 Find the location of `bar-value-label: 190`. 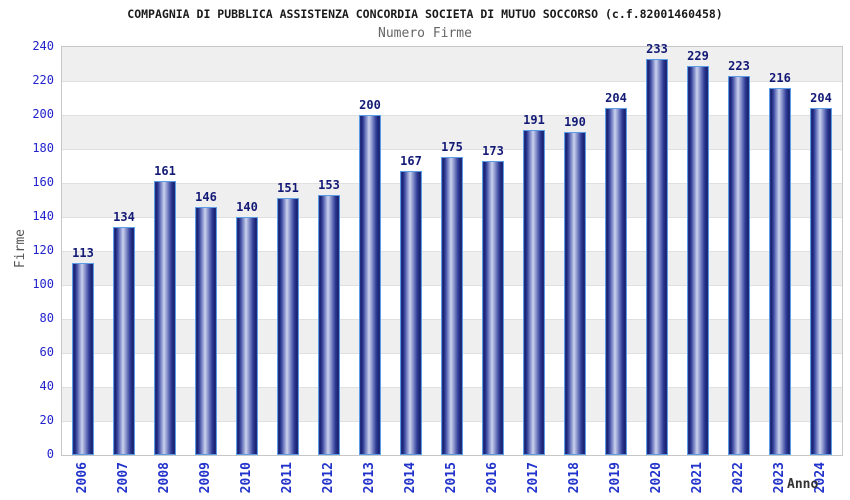

bar-value-label: 190 is located at coordinates (575, 122).